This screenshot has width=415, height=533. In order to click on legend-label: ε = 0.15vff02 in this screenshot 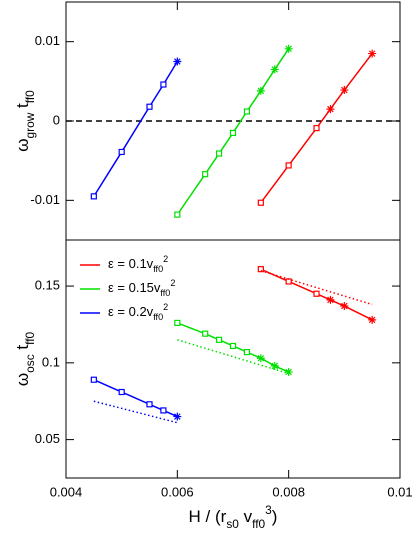, I will do `click(141, 288)`.